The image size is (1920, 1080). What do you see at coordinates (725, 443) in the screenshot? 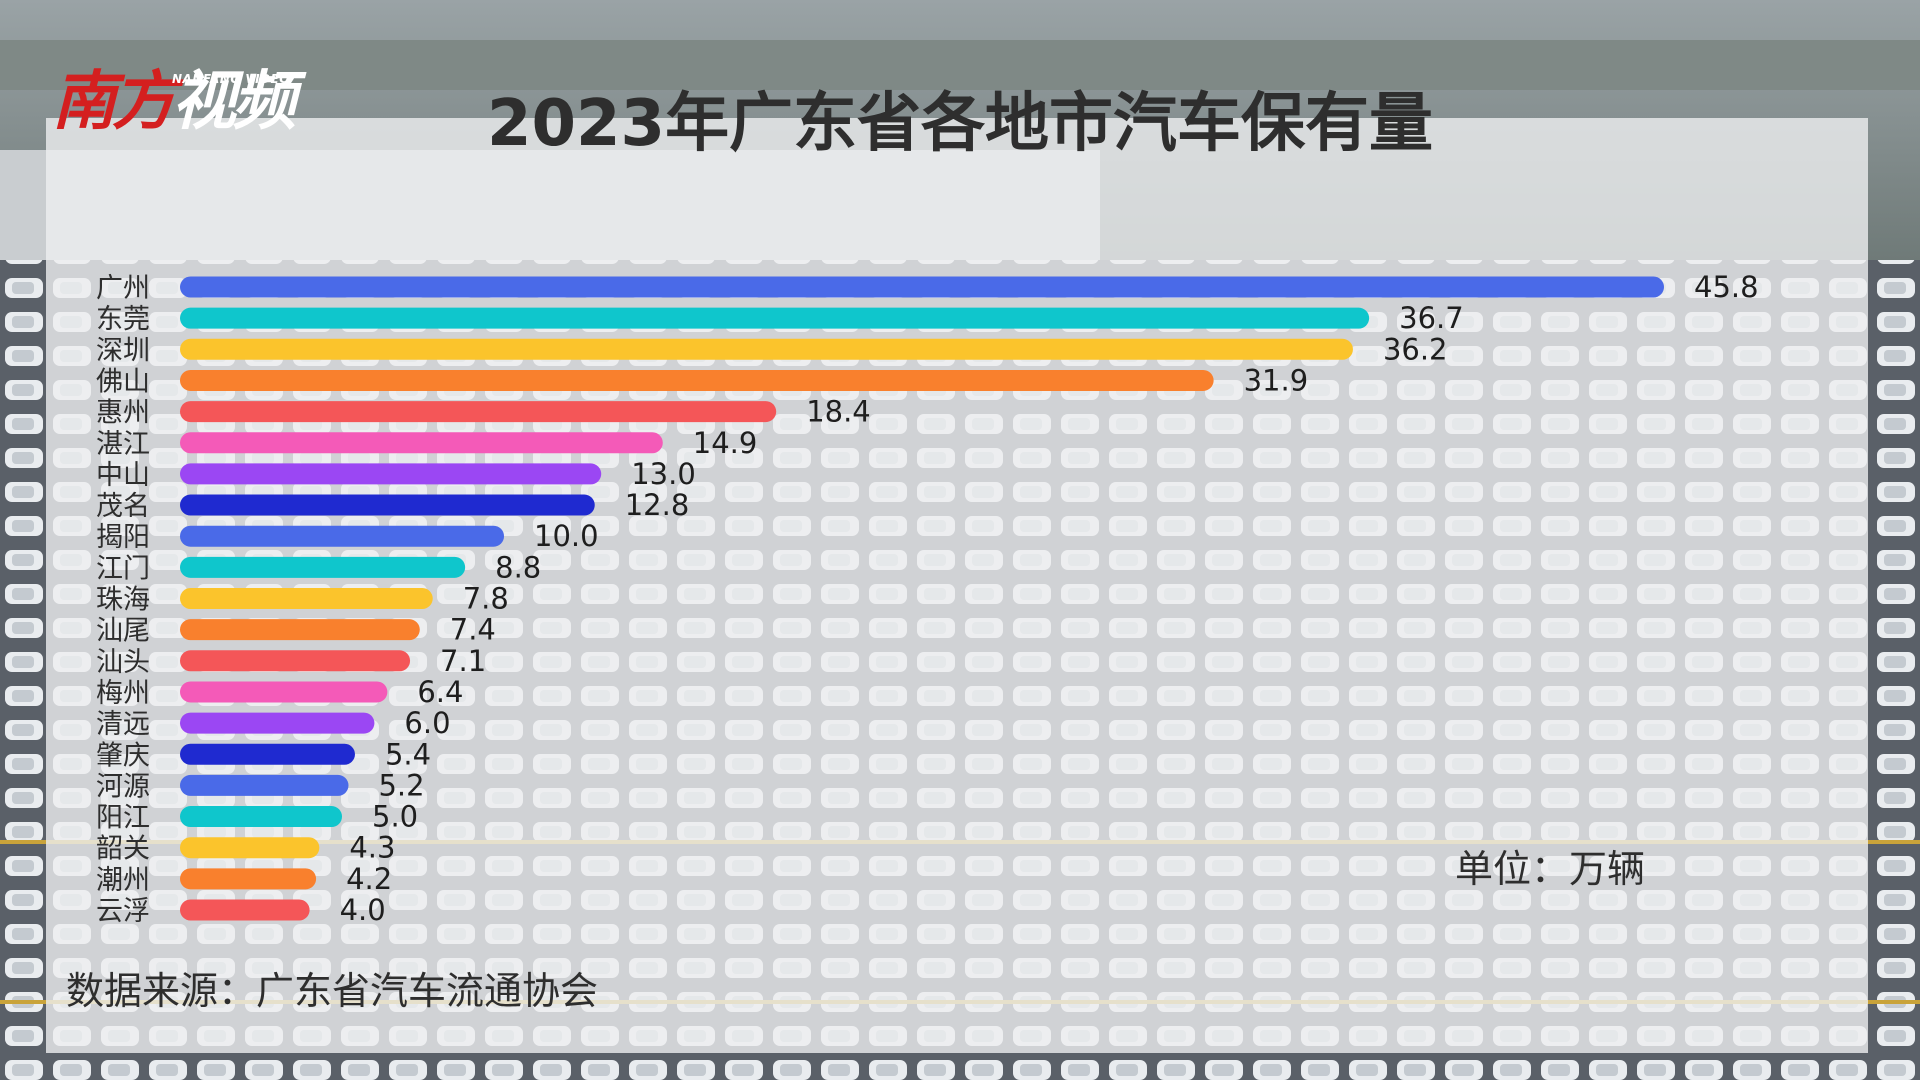
I see `value-label: 14.9` at bounding box center [725, 443].